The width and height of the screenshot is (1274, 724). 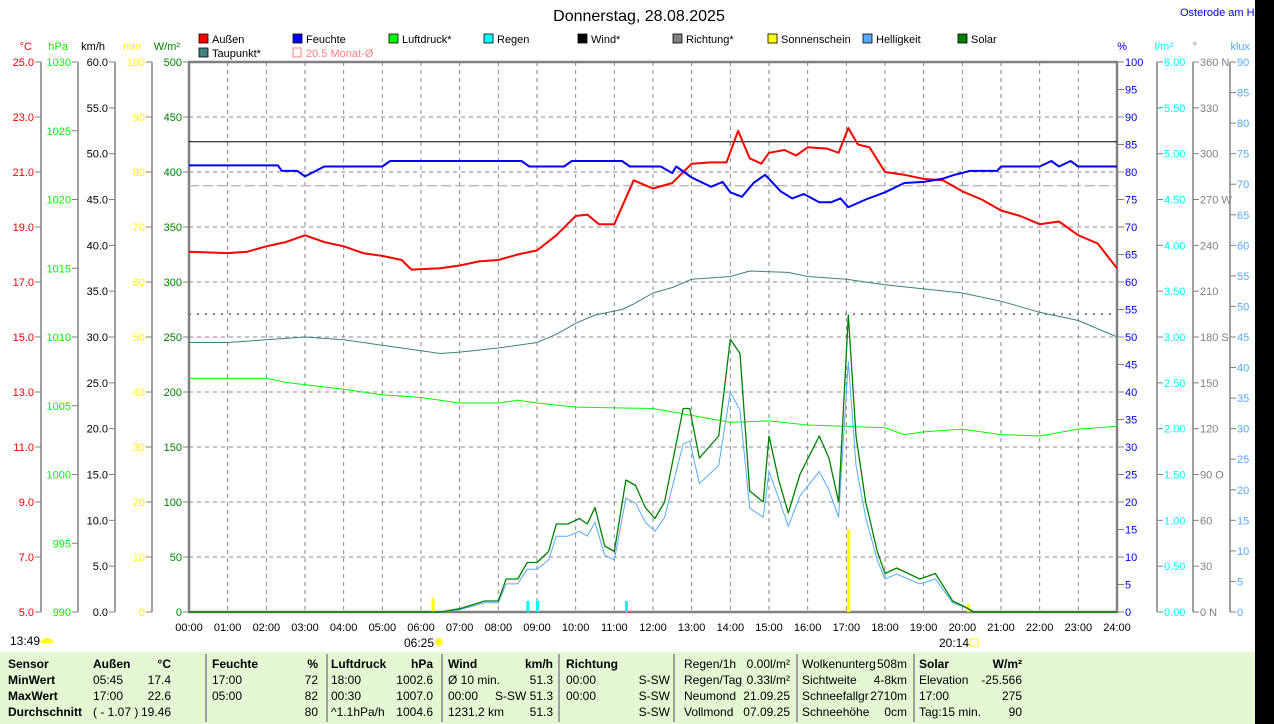 What do you see at coordinates (538, 664) in the screenshot?
I see `cell-value: km/h` at bounding box center [538, 664].